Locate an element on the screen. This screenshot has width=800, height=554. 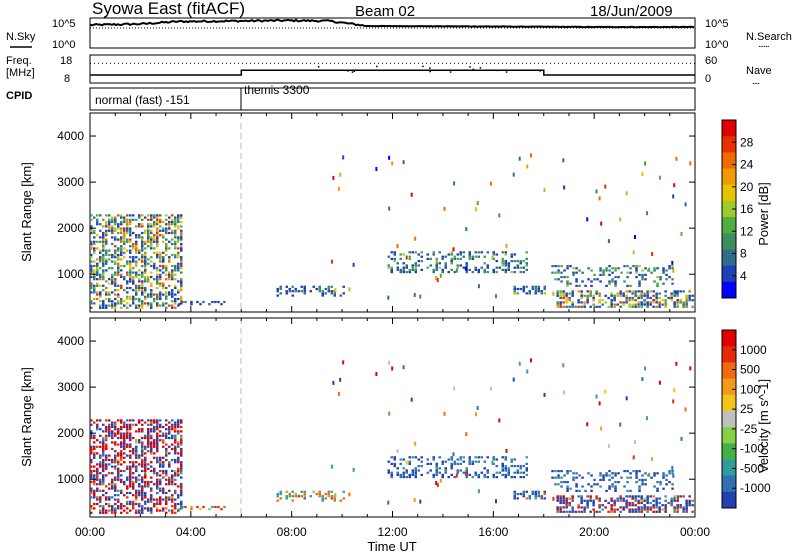
nave-dot is located at coordinates (352, 72).